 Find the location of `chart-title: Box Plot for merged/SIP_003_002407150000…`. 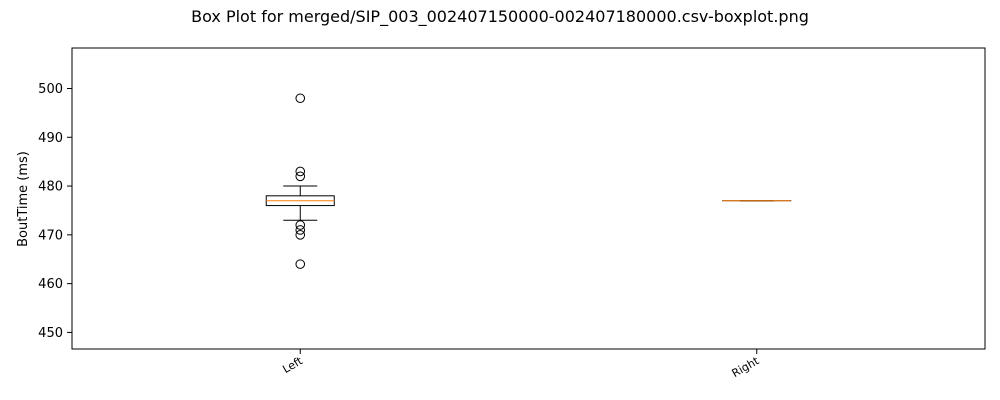

chart-title: Box Plot for merged/SIP_003_002407150000… is located at coordinates (500, 17).